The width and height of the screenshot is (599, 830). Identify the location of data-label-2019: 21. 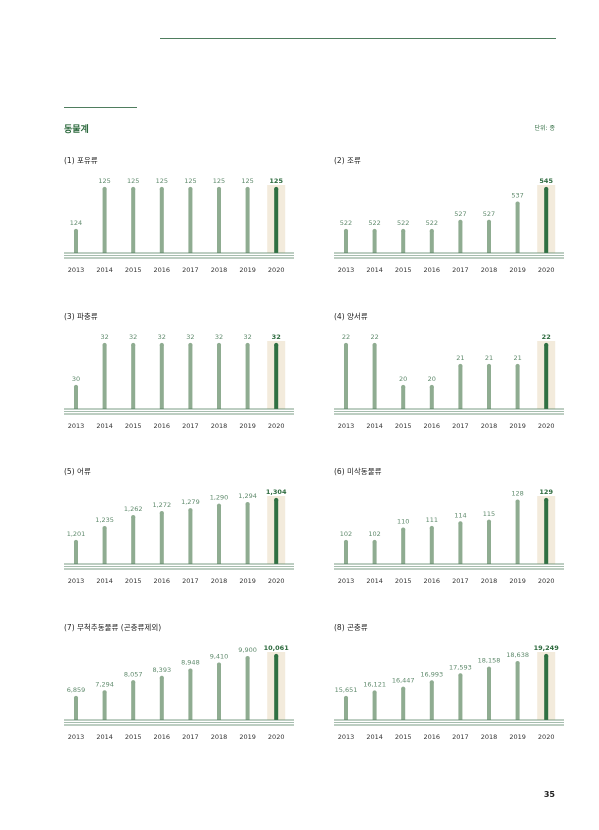
(517, 358).